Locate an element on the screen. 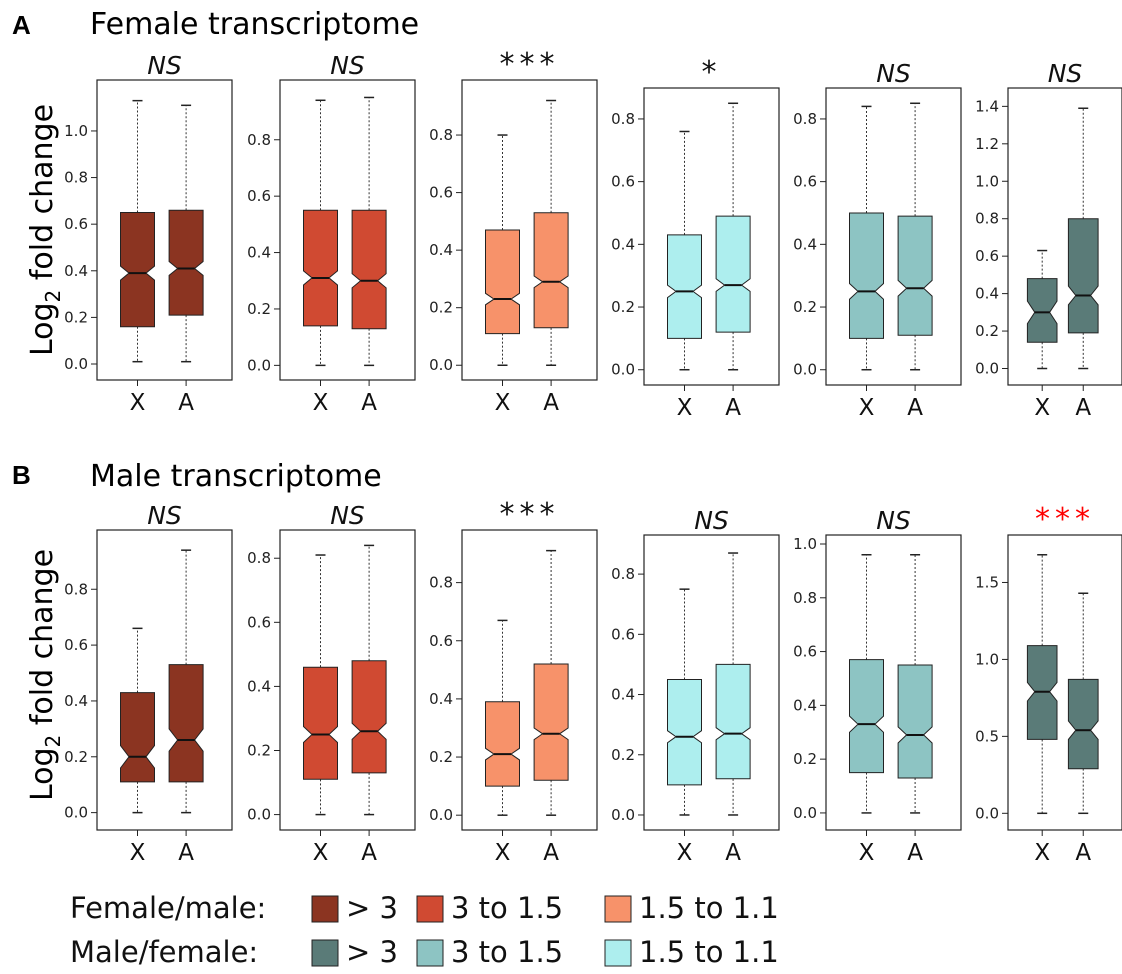  subplot-b-4: 0.0 0.2 0.4 0.6 0.8 NS X A is located at coordinates (695, 686).